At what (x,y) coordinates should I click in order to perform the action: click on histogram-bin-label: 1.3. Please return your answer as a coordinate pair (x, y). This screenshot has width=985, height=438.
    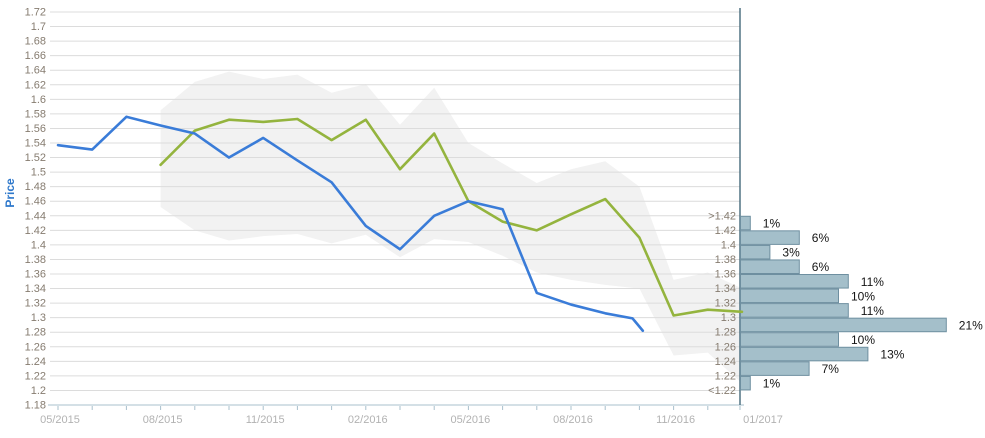
    Looking at the image, I should click on (728, 318).